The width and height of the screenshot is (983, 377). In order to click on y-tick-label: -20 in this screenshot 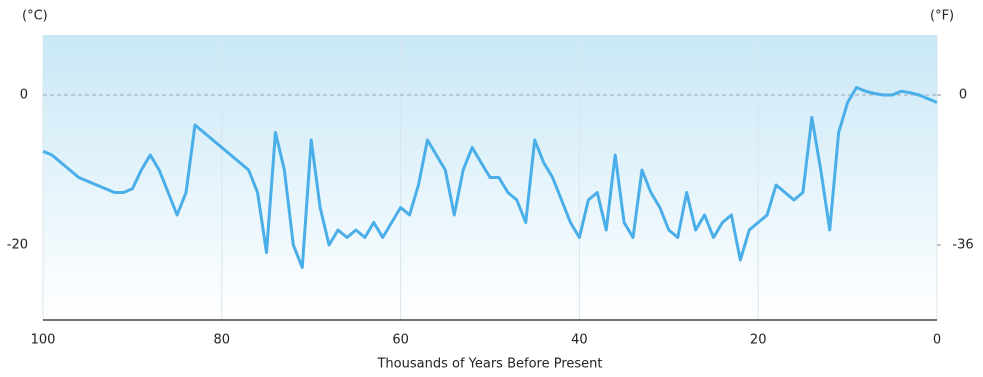, I will do `click(17, 245)`.